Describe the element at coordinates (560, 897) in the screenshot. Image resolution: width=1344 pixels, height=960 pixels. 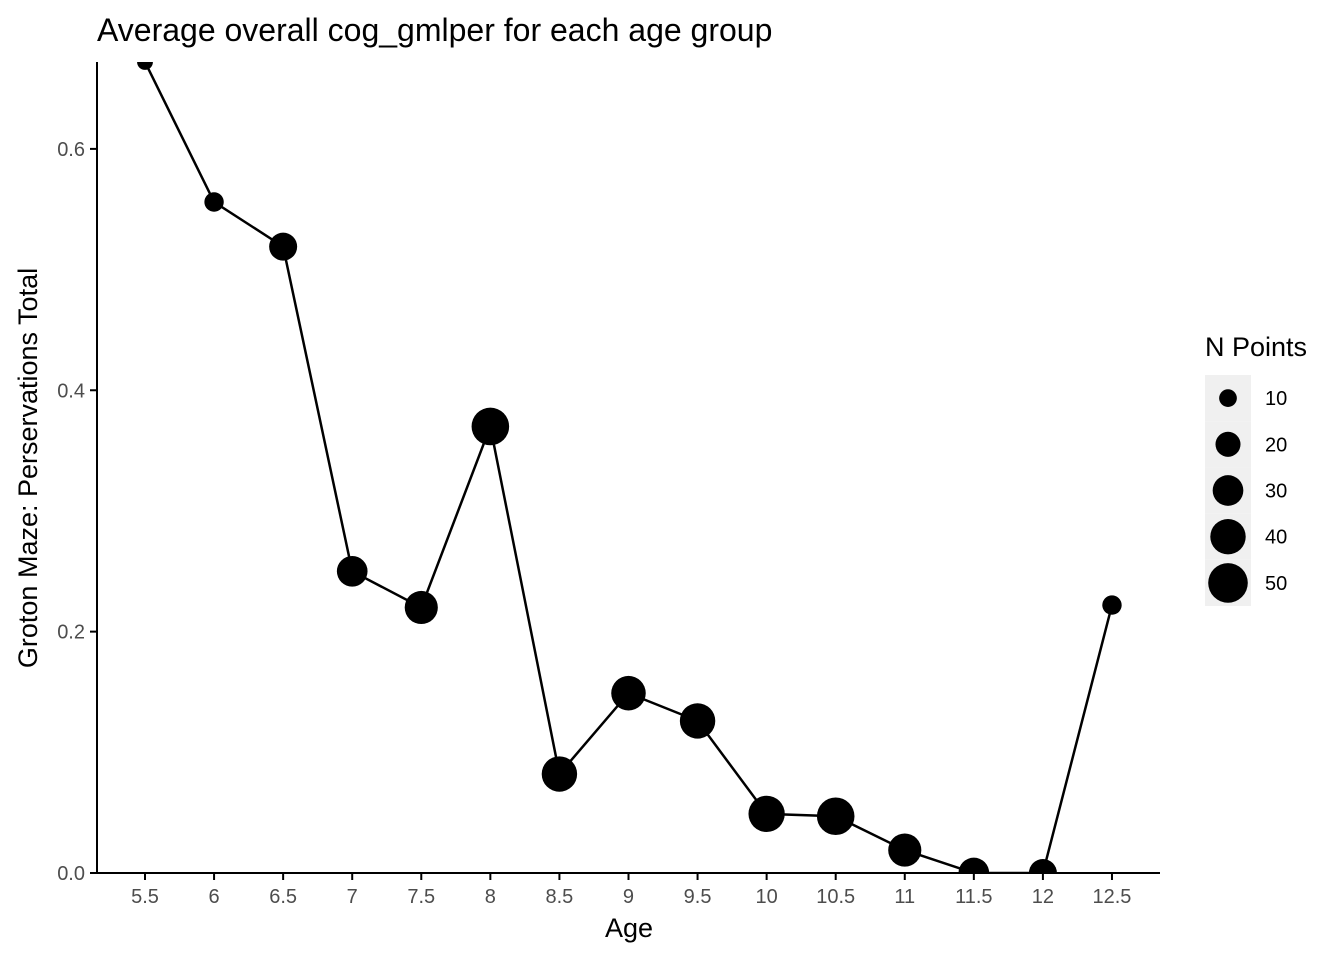
I see `x-tick-label: 8.5` at that location.